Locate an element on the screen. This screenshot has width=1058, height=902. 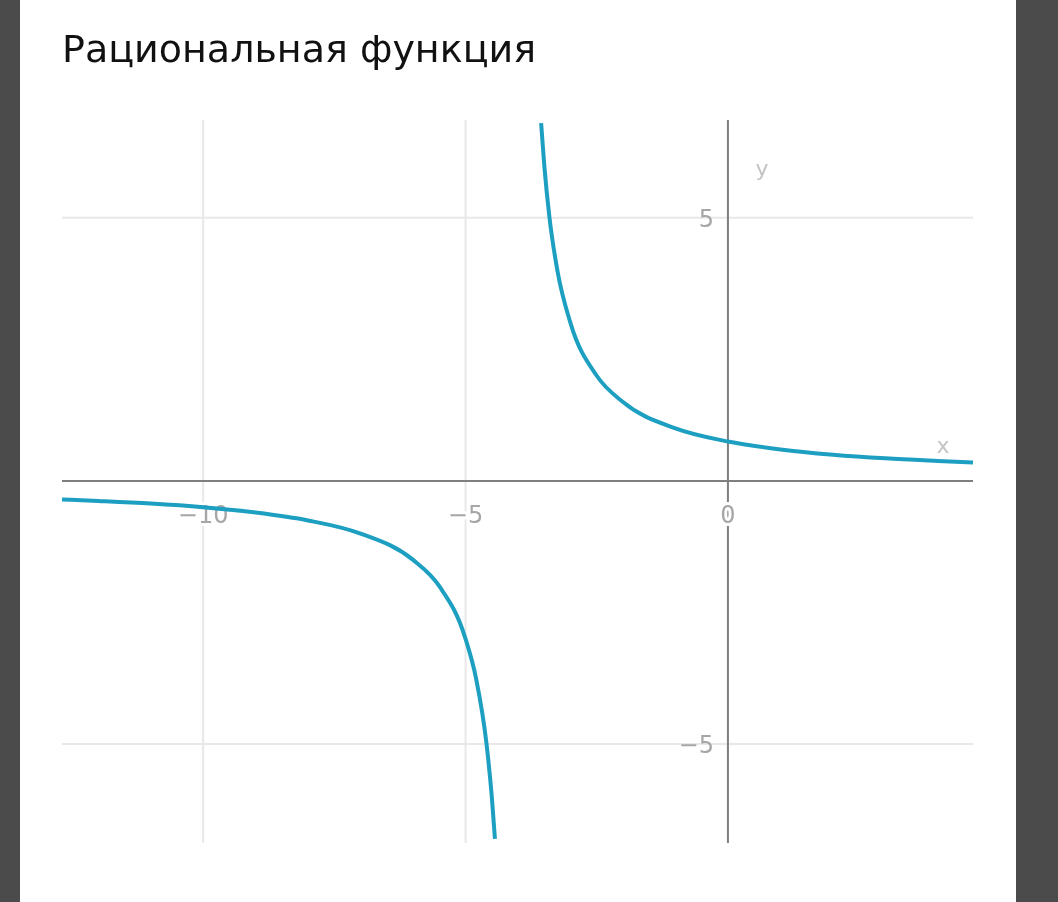
y-tick-label: 5 is located at coordinates (706, 218).